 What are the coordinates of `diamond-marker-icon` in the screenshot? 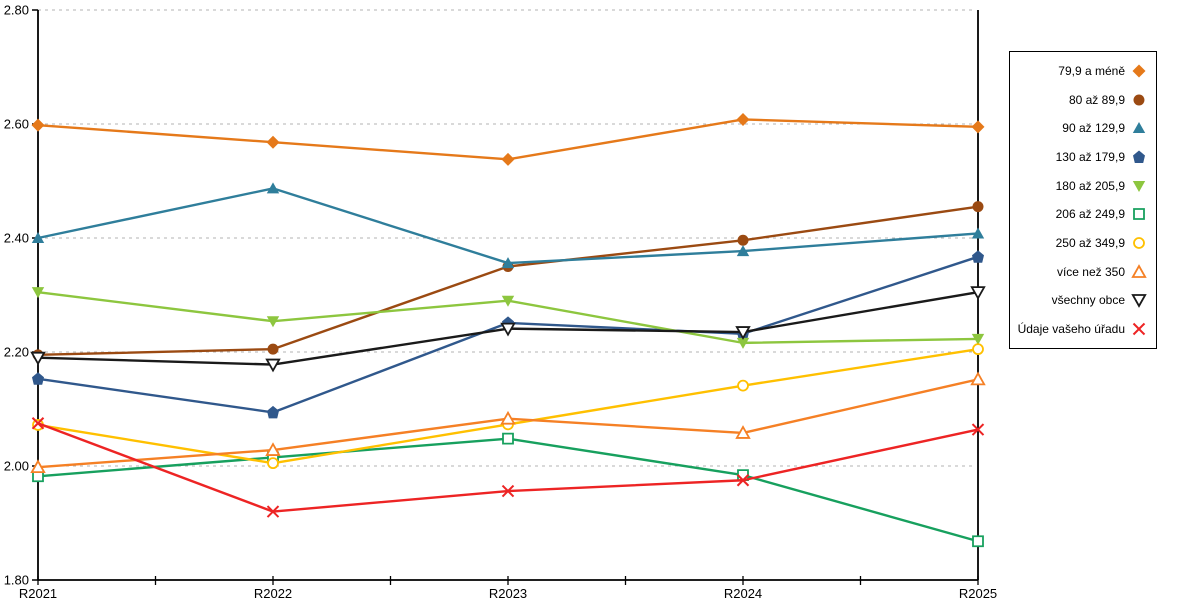 It's located at (1139, 71).